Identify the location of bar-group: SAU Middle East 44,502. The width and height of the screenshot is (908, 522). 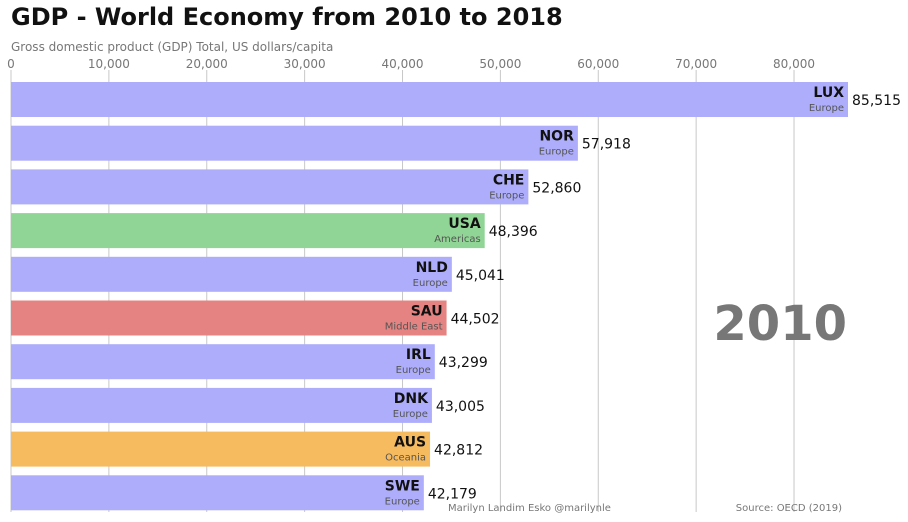
(255, 318).